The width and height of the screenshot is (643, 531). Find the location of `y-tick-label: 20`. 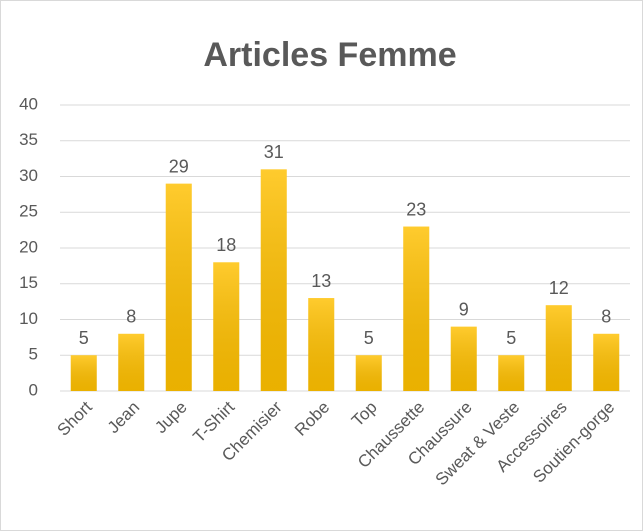

y-tick-label: 20 is located at coordinates (28, 246).